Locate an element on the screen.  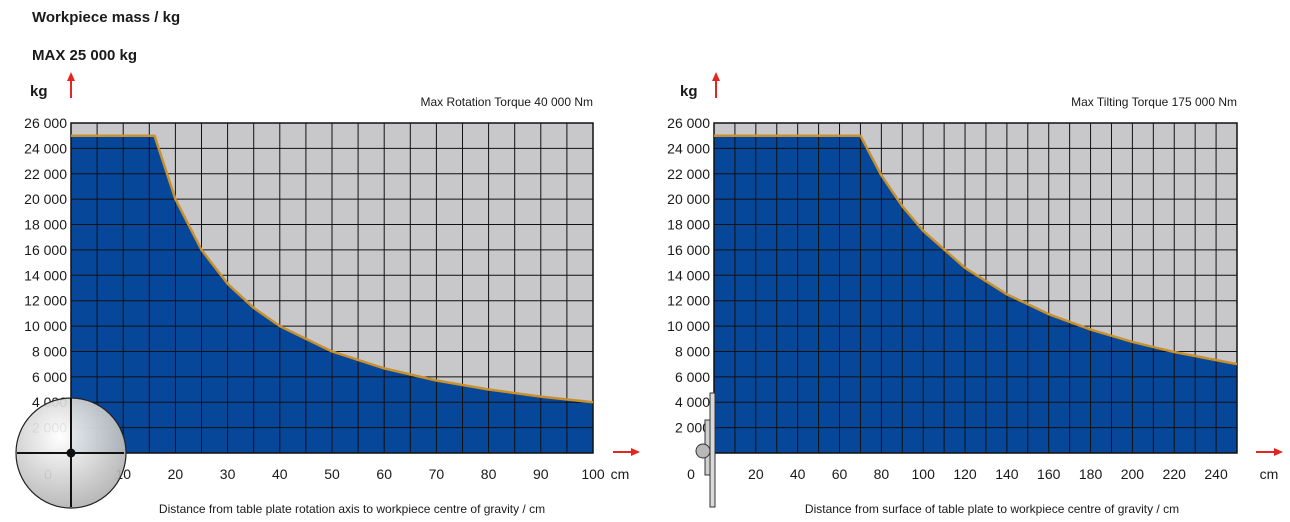
x-tick-label: 180 is located at coordinates (1091, 474).